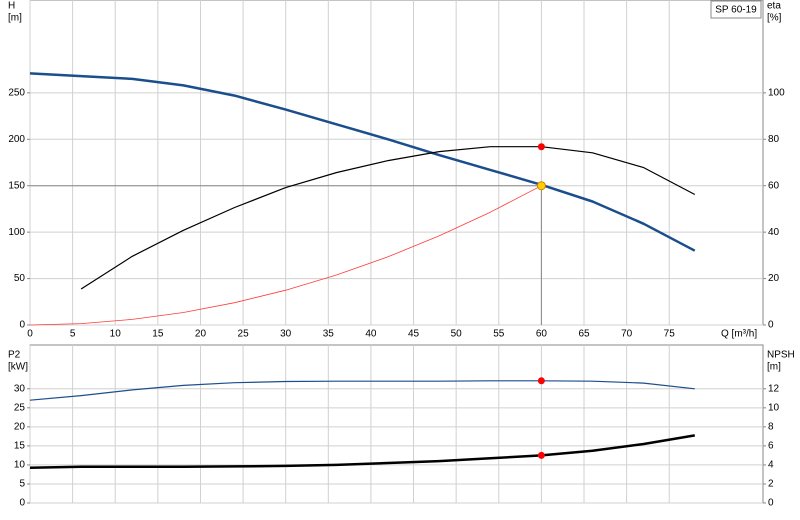 This screenshot has width=800, height=520. What do you see at coordinates (774, 6) in the screenshot?
I see `y2-axis-label: eta` at bounding box center [774, 6].